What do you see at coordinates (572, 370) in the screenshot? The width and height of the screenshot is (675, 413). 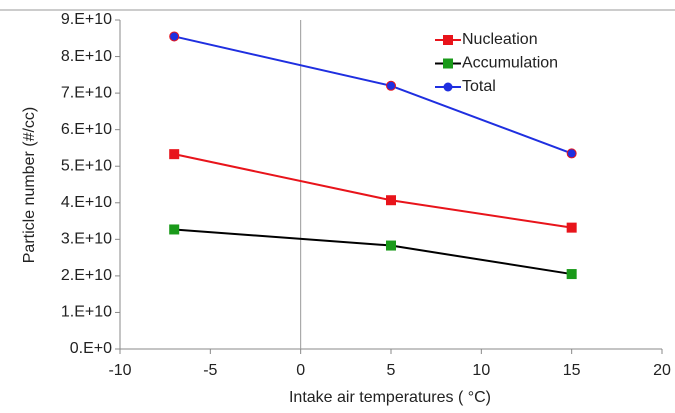 I see `x-tick-label: 15` at bounding box center [572, 370].